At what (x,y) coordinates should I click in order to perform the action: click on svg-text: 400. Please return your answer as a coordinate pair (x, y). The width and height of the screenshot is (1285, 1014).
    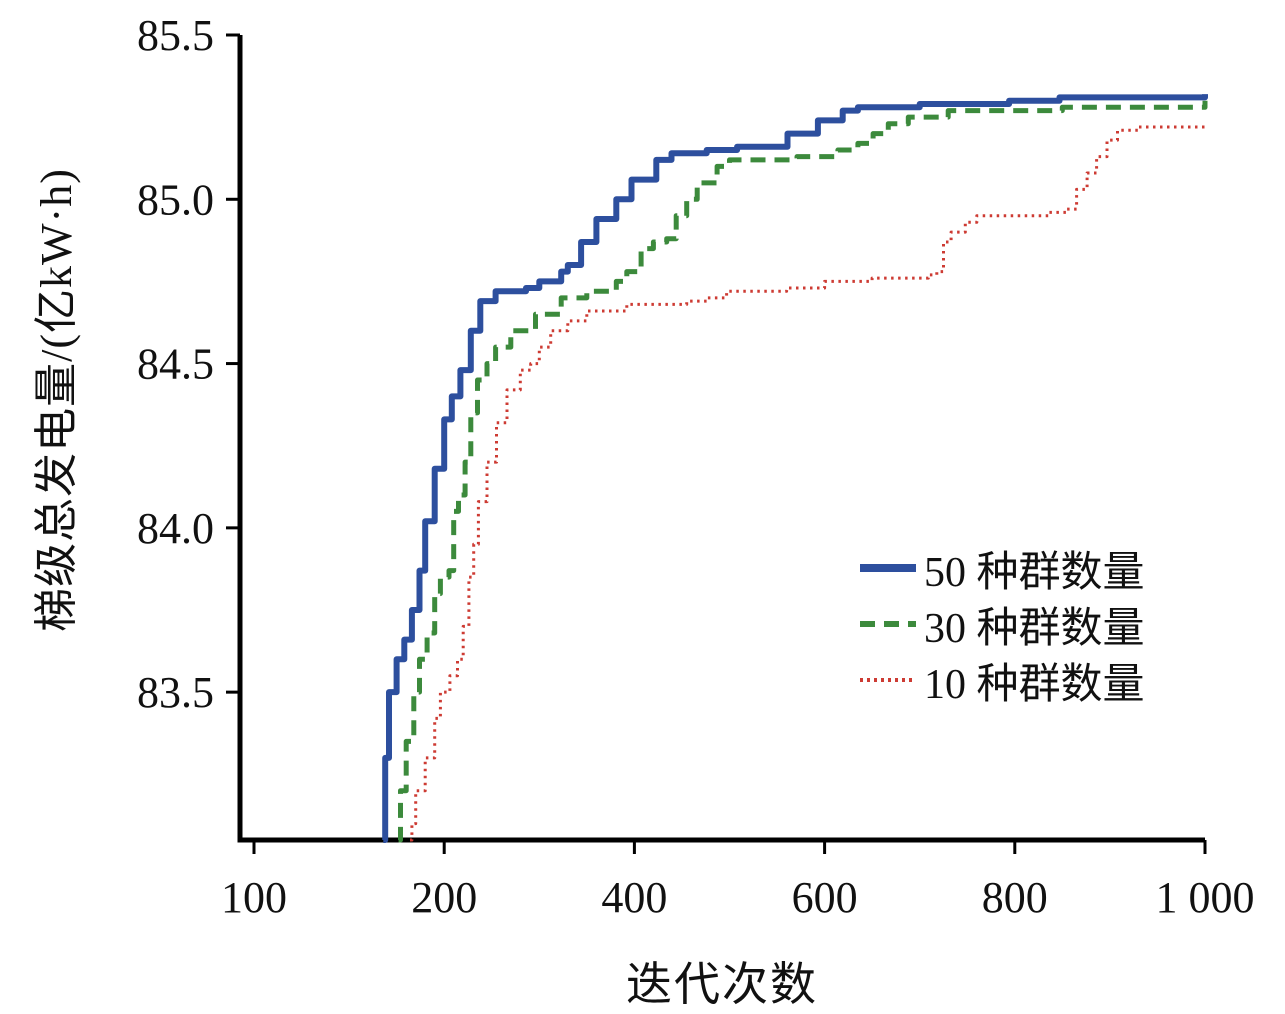
    Looking at the image, I should click on (634, 897).